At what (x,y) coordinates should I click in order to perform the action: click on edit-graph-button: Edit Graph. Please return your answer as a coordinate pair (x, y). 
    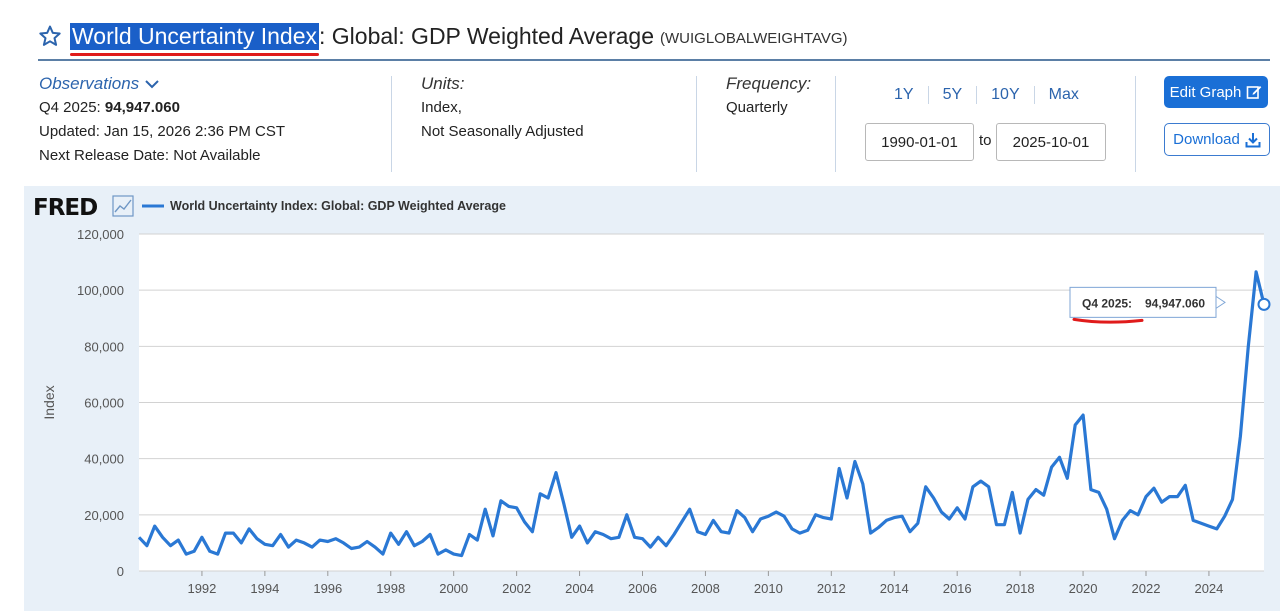
    Looking at the image, I should click on (1216, 92).